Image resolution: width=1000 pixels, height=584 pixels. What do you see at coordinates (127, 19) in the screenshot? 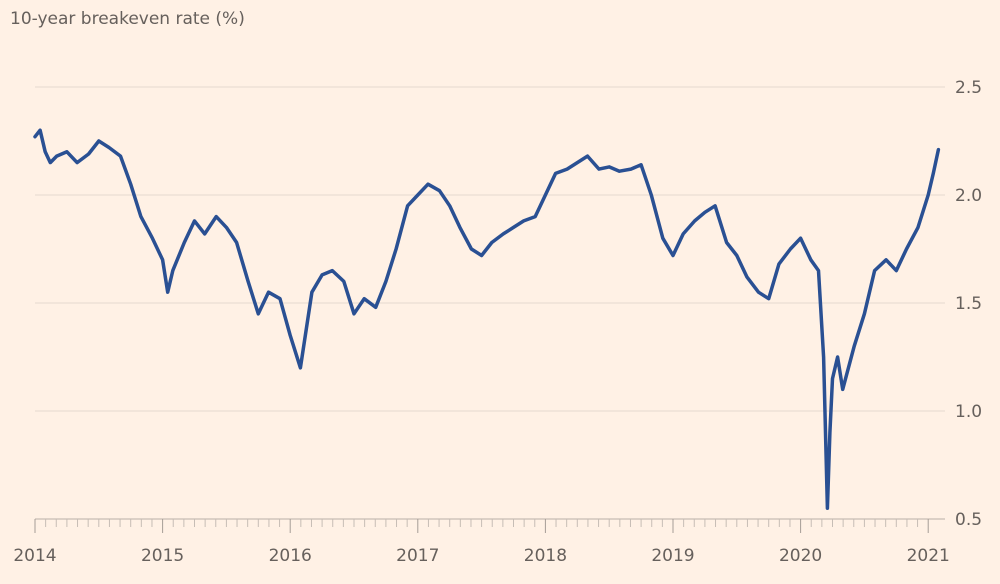
I see `chart-title: 10-year breakeven rate (%)` at bounding box center [127, 19].